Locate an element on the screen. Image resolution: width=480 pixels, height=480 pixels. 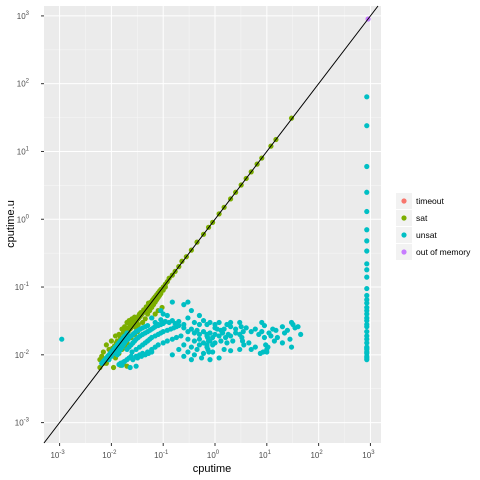
legend-label: sat is located at coordinates (422, 218).